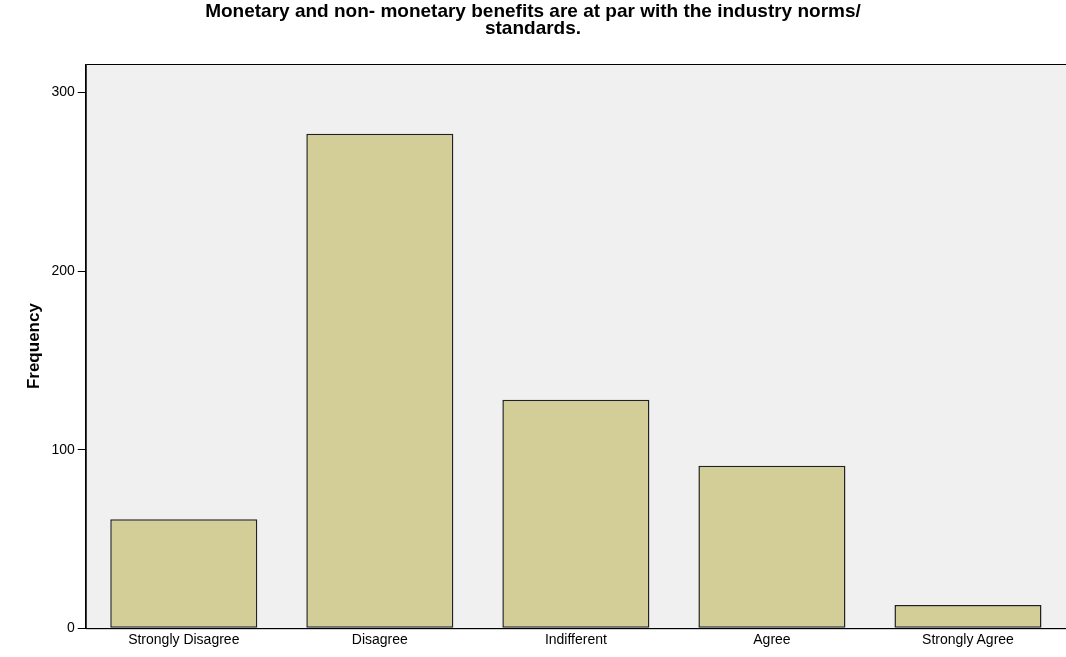  I want to click on y-tick-label: 200, so click(63, 269).